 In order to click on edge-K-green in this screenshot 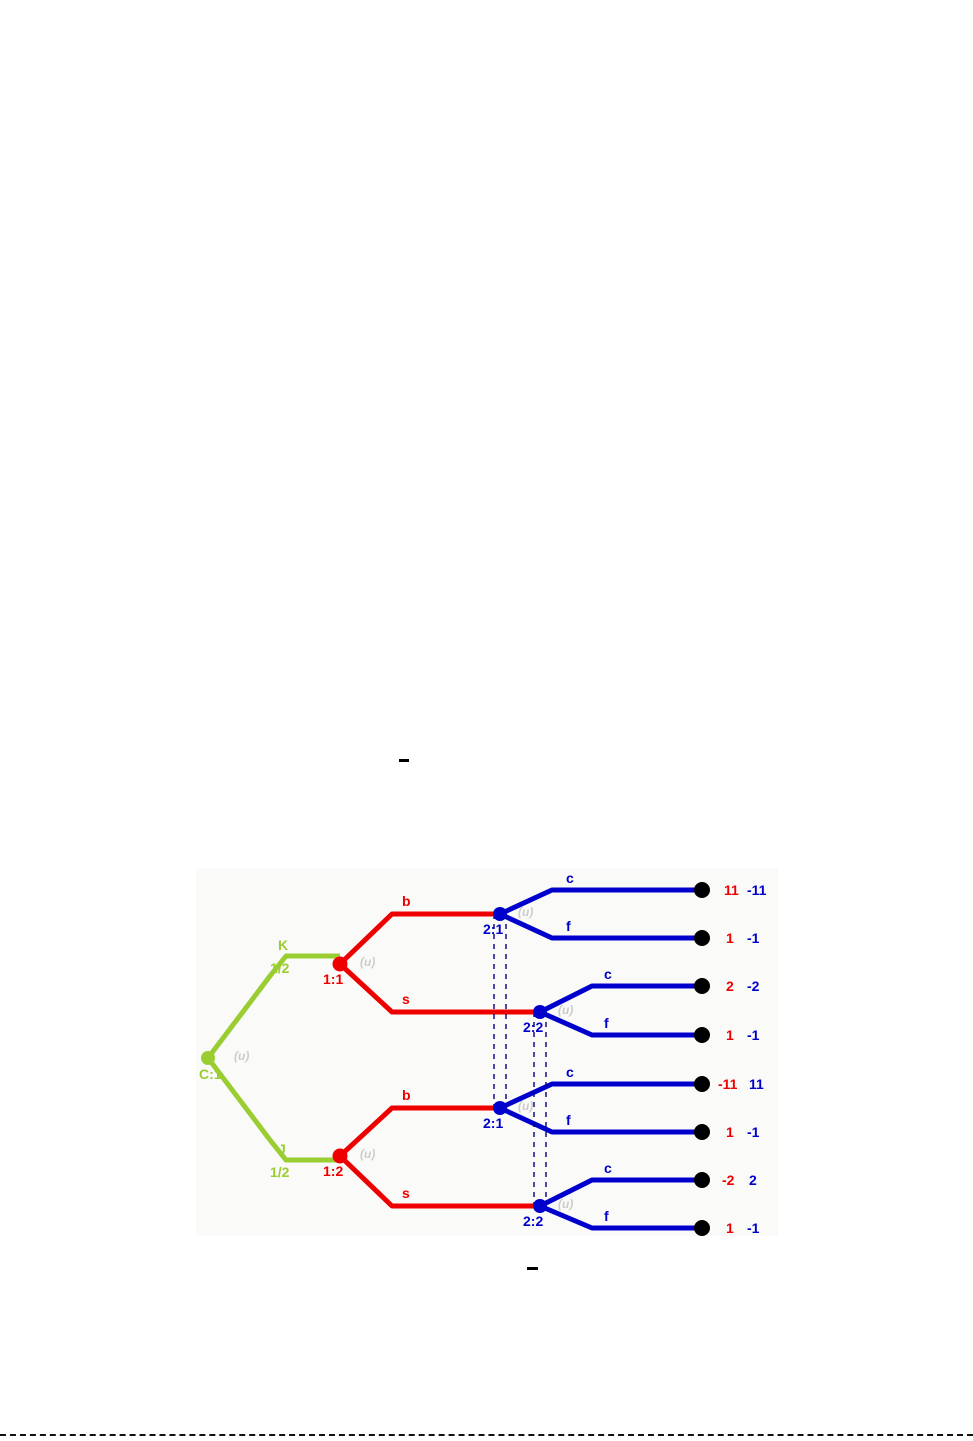, I will do `click(273, 1006)`.